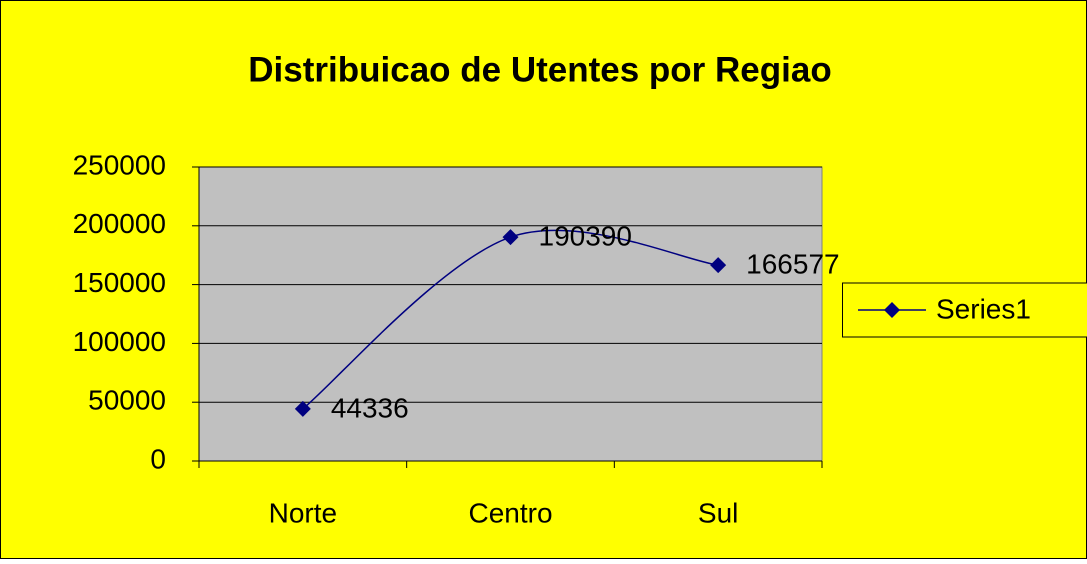 The image size is (1087, 564). Describe the element at coordinates (792, 263) in the screenshot. I see `data-label: 166577` at that location.